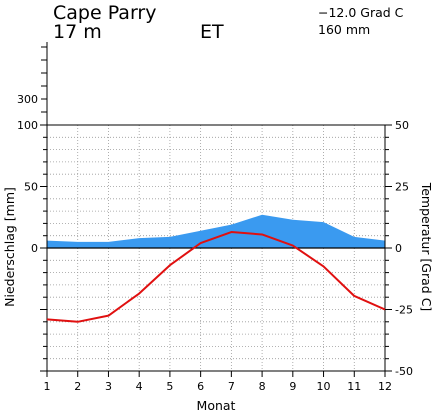  Describe the element at coordinates (77, 386) in the screenshot. I see `x-tick-label: 2` at that location.